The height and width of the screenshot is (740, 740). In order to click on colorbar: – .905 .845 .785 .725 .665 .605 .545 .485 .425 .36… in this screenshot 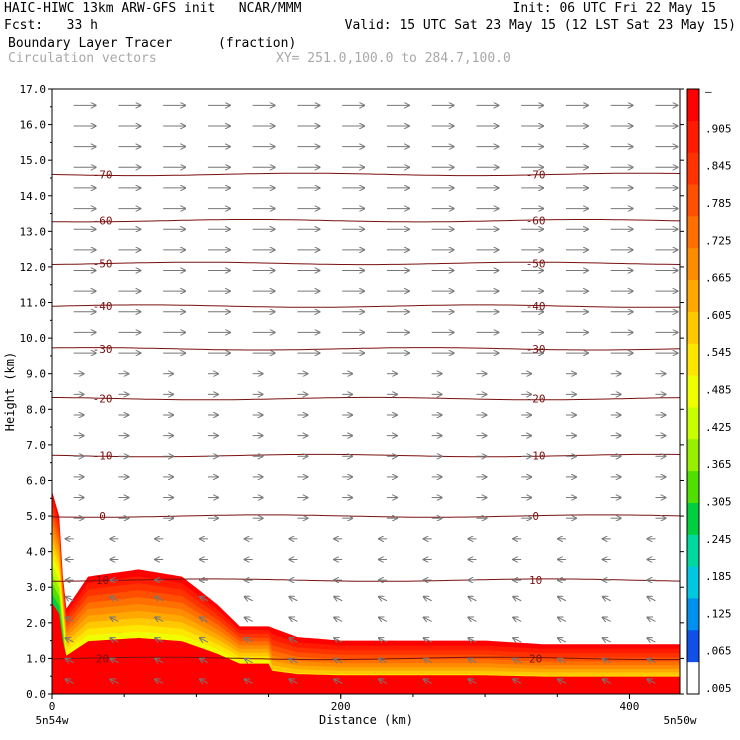, I will do `click(709, 390)`.